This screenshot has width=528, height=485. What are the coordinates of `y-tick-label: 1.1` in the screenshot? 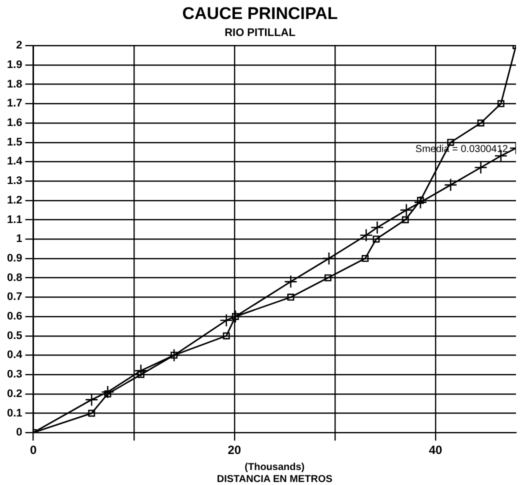 It's located at (14, 220).